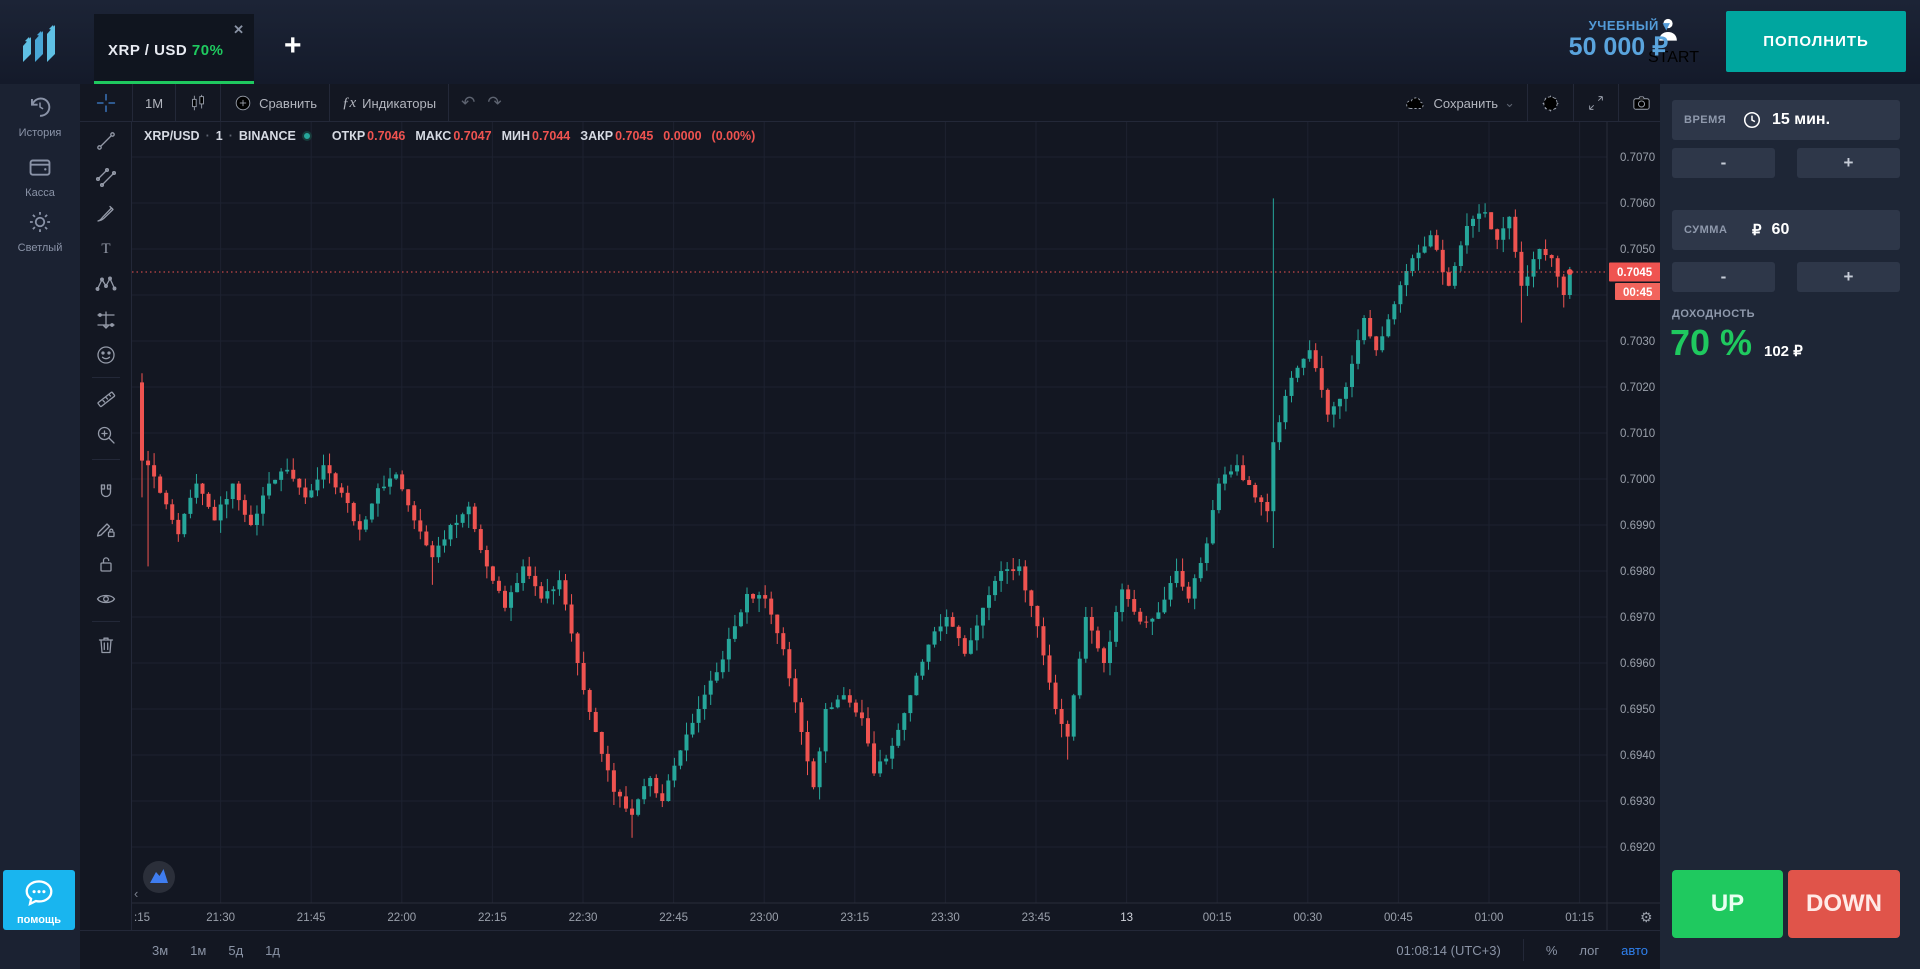 The image size is (1920, 969). I want to click on crosshair-tool, so click(106, 103).